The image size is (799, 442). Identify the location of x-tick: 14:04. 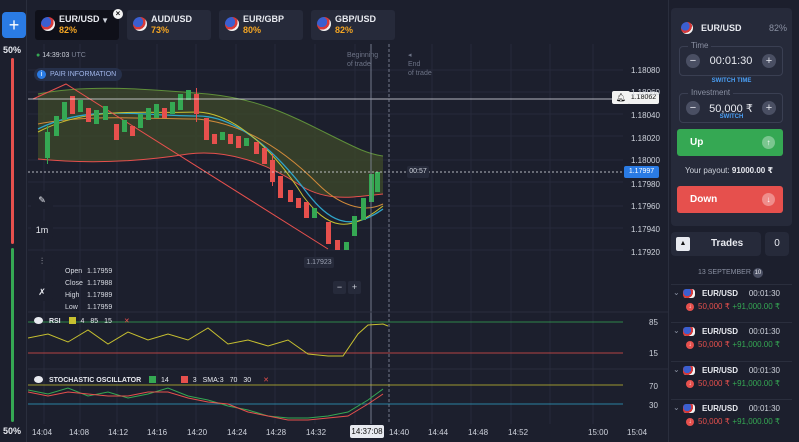
(42, 432).